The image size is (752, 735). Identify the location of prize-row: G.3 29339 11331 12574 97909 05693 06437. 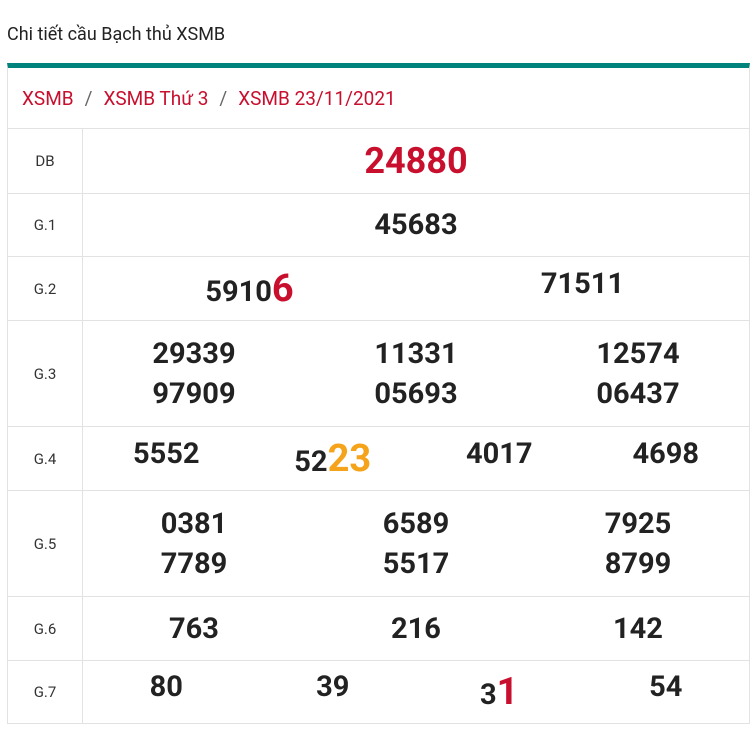
(378, 374).